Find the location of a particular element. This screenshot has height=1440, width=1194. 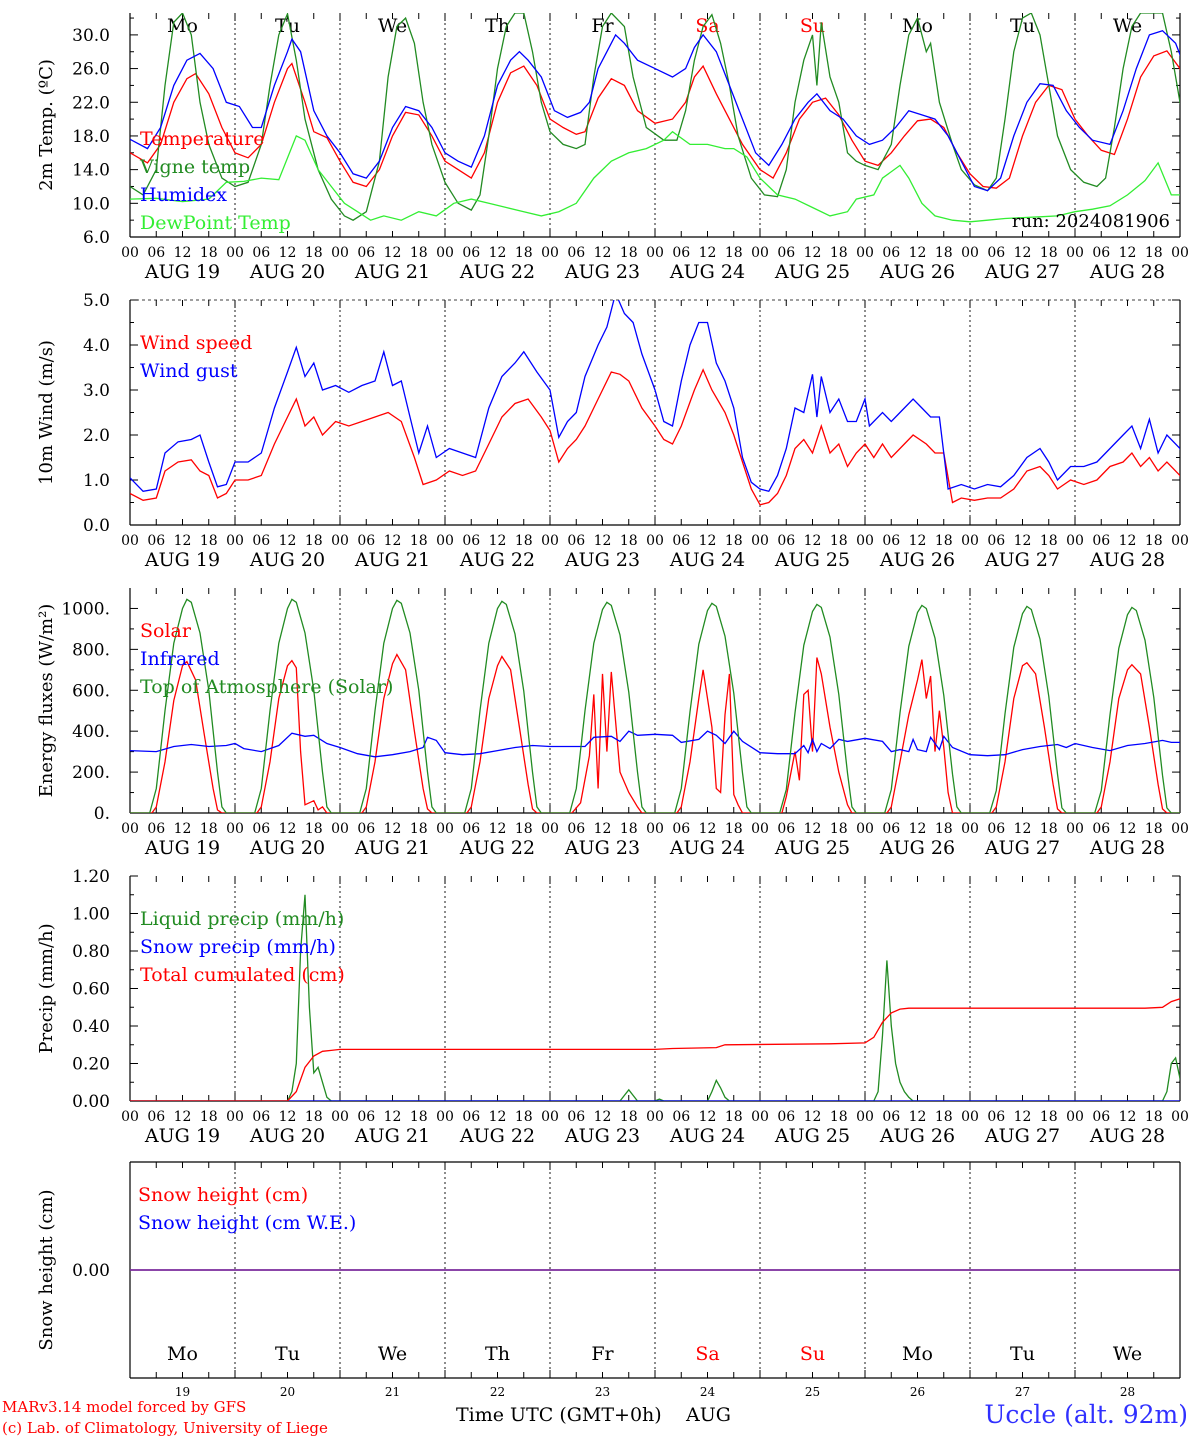

series-line-wind-gust is located at coordinates (655, 396).